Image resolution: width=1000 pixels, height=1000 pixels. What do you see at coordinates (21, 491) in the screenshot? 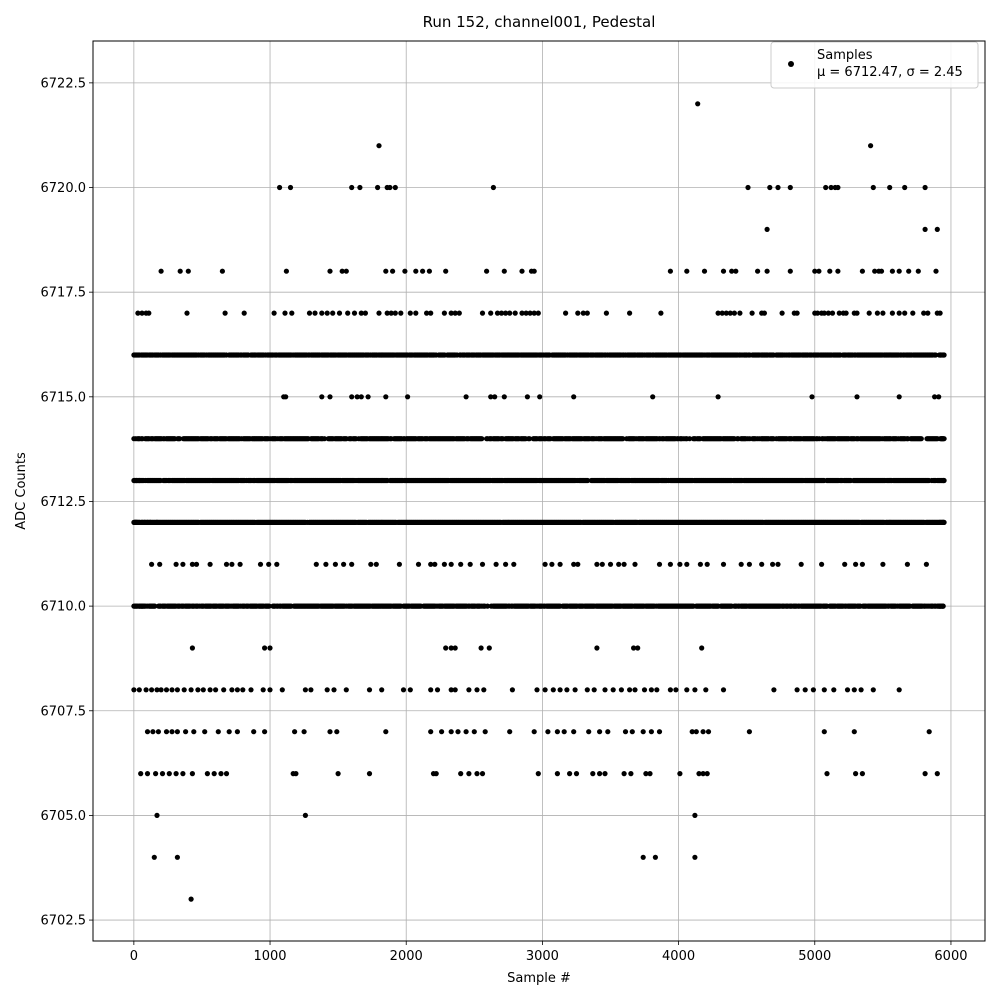
I see `y-axis-label: ADC Counts` at bounding box center [21, 491].